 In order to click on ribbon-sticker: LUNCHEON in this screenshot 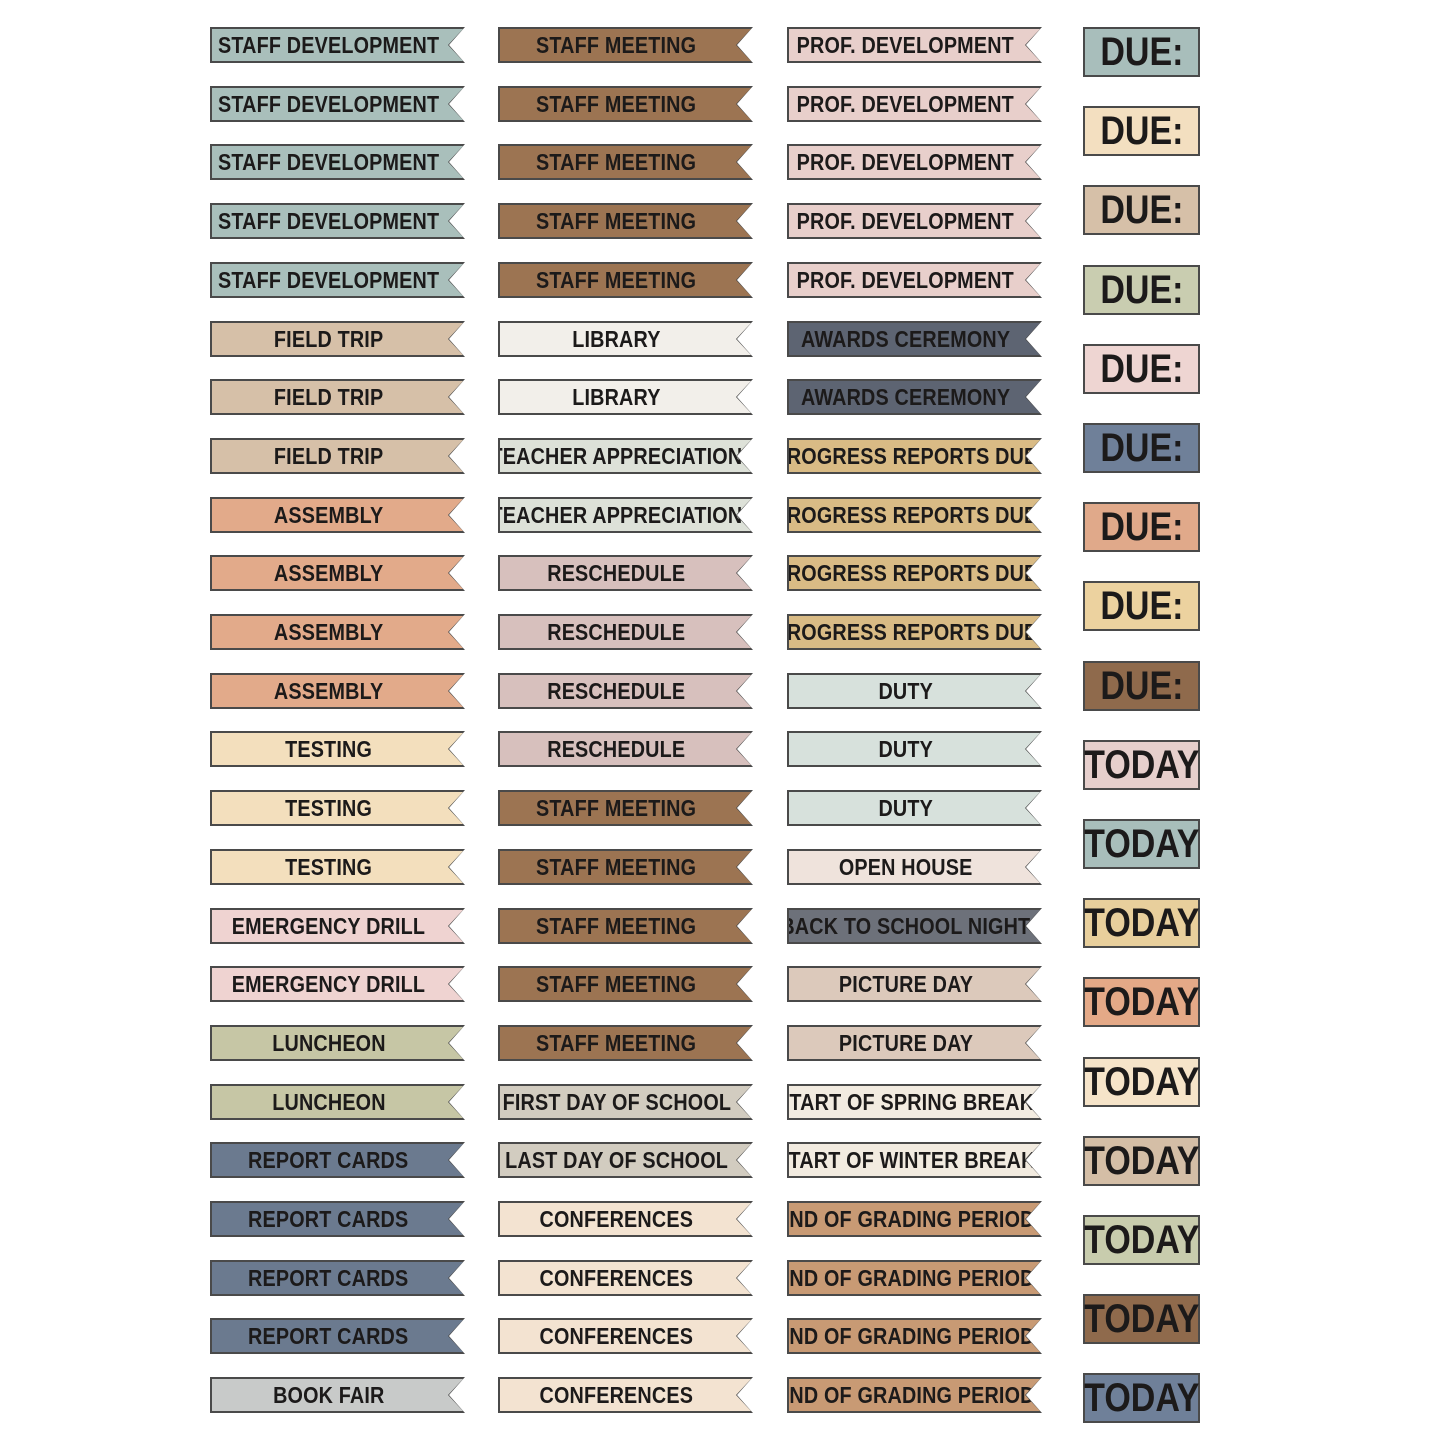, I will do `click(337, 1102)`.